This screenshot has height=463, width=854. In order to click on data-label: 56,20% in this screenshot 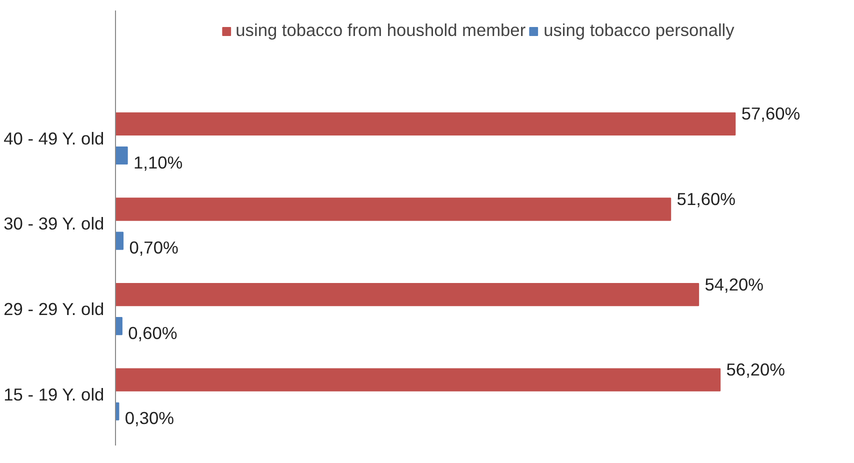, I will do `click(756, 370)`.